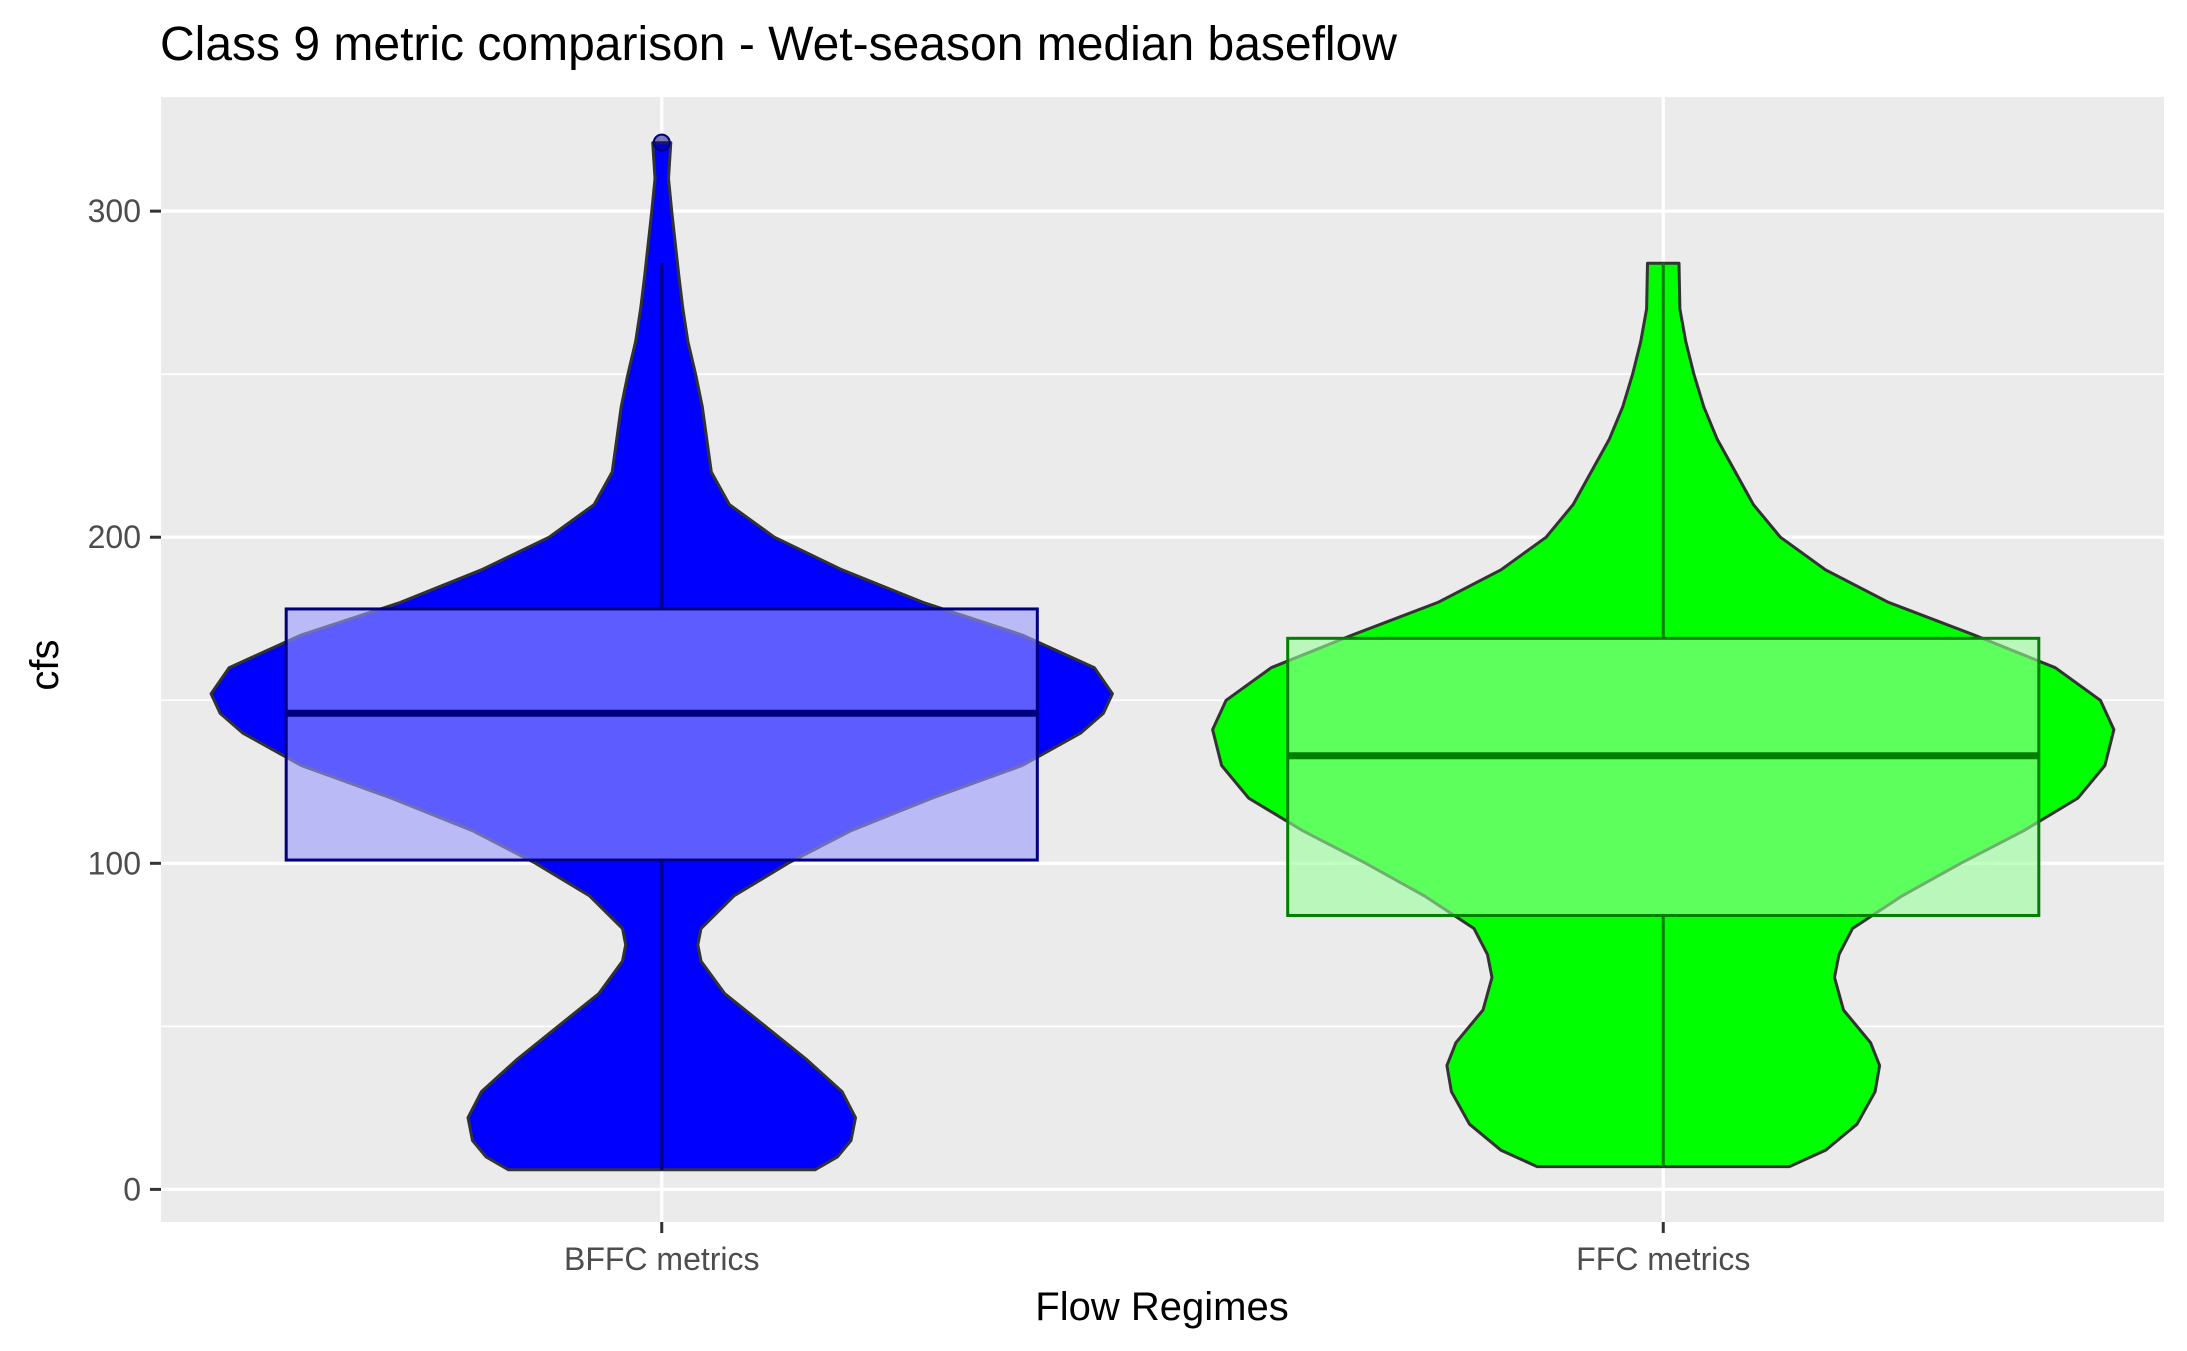 The height and width of the screenshot is (1351, 2187). I want to click on box-outline-ffc, so click(1663, 776).